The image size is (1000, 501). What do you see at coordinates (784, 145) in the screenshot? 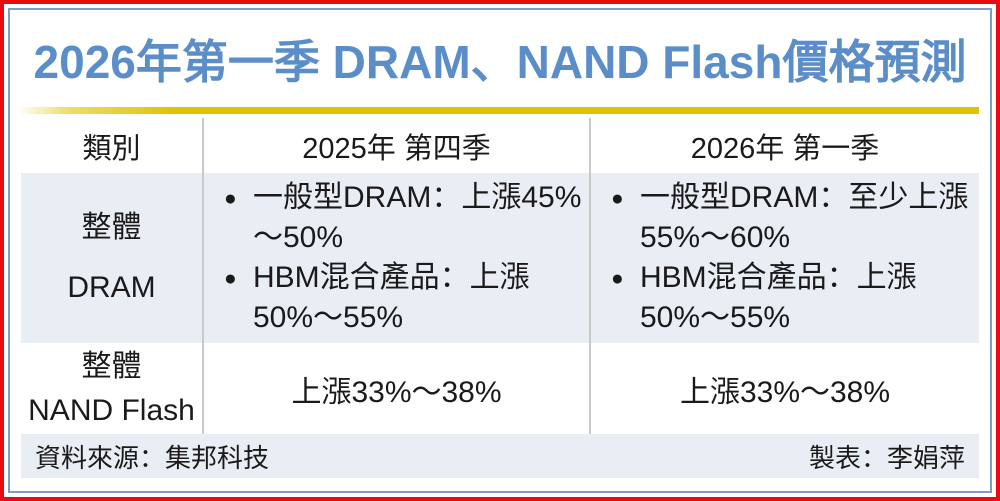
I see `column-header-q1-2026: 2026年 第一季` at bounding box center [784, 145].